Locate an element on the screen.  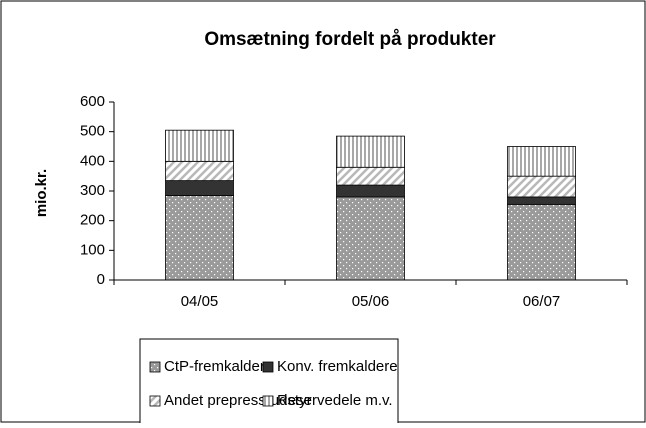
y-tick-label: 500 is located at coordinates (92, 131).